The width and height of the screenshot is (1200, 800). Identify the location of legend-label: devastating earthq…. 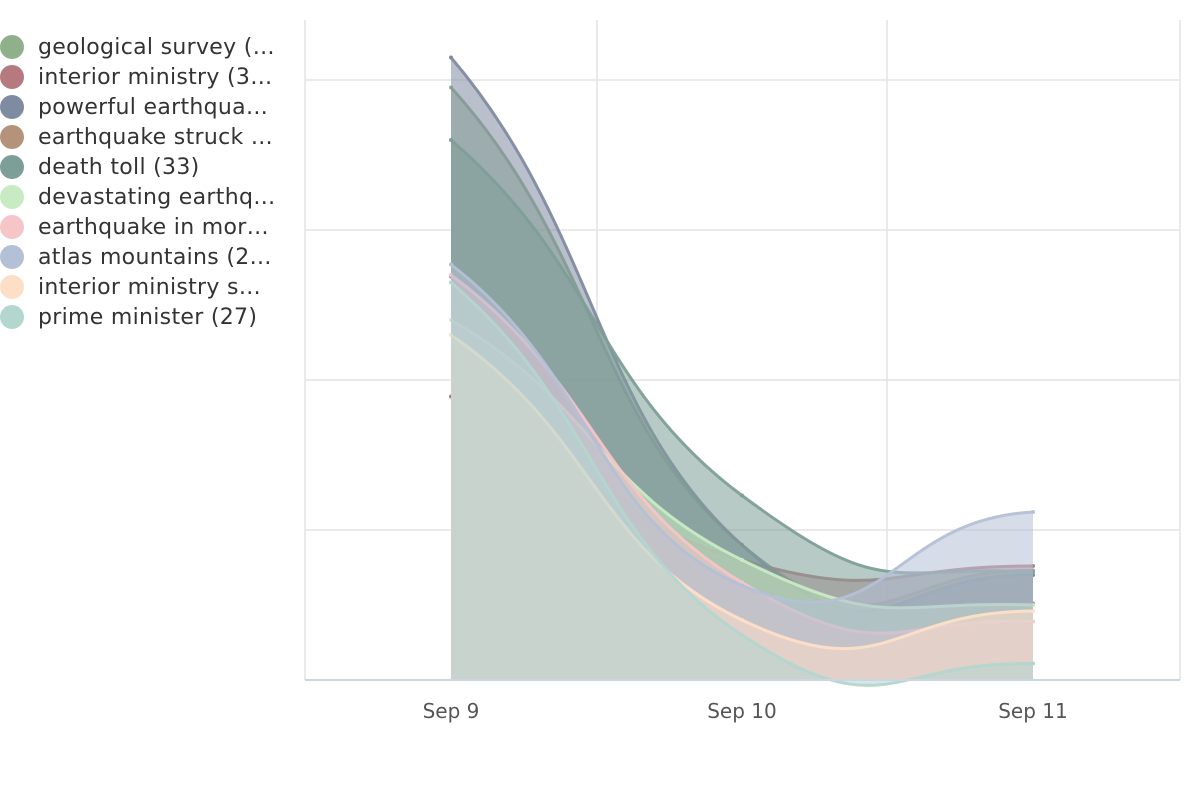
(157, 197).